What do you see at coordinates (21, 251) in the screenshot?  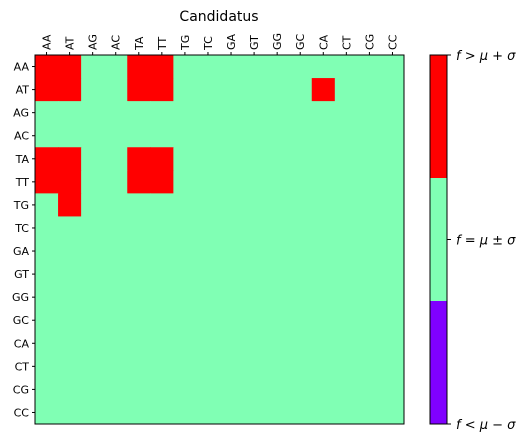 I see `y-tick-label: GA` at bounding box center [21, 251].